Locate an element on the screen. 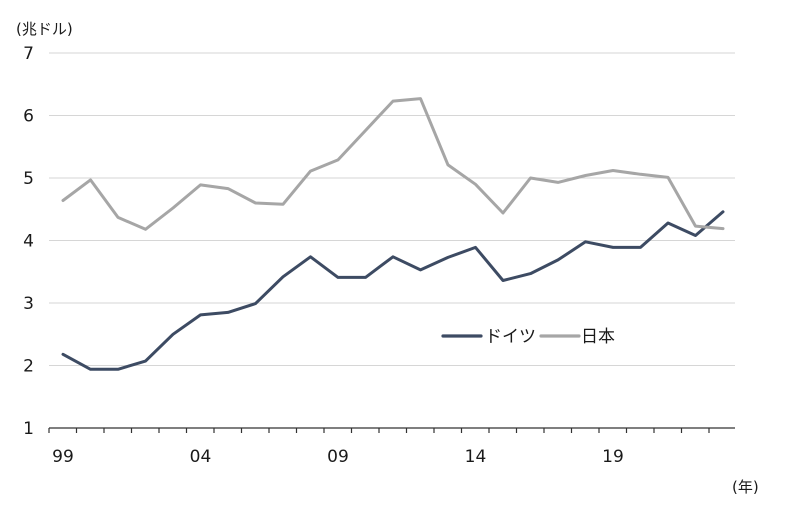  x-tick-label: 19 is located at coordinates (613, 457).